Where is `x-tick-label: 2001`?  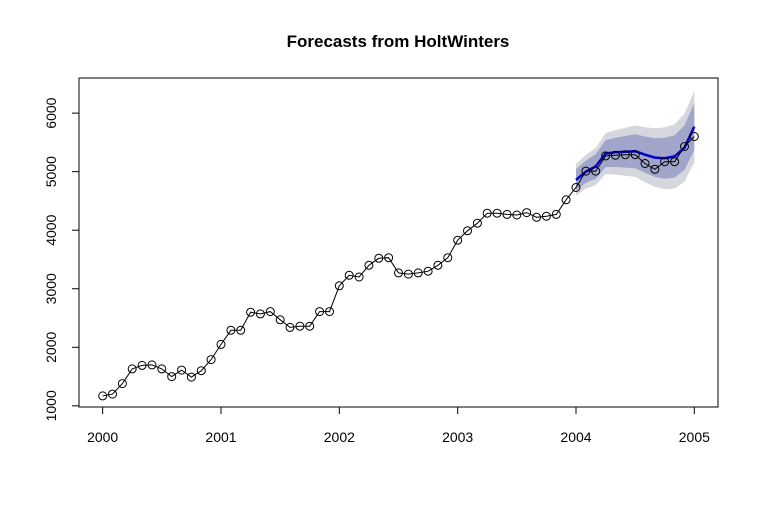 x-tick-label: 2001 is located at coordinates (220, 437).